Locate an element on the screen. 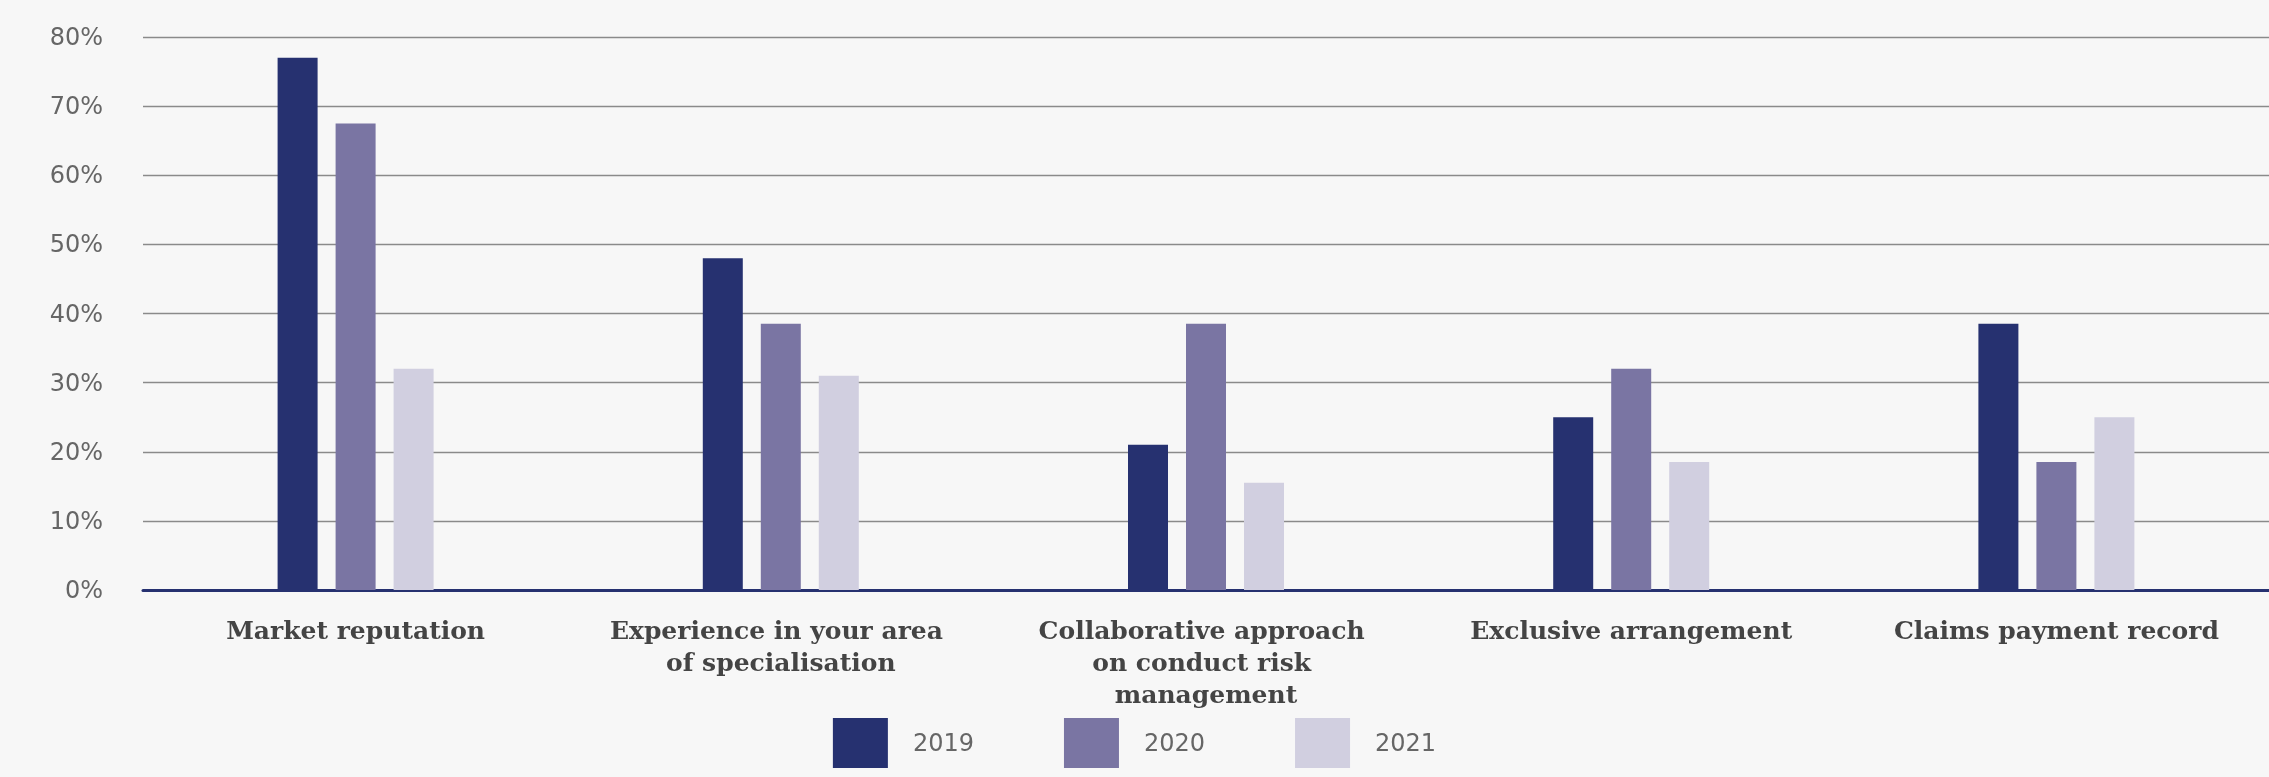 The height and width of the screenshot is (777, 2269). y-tick-label: 0% is located at coordinates (83, 590).